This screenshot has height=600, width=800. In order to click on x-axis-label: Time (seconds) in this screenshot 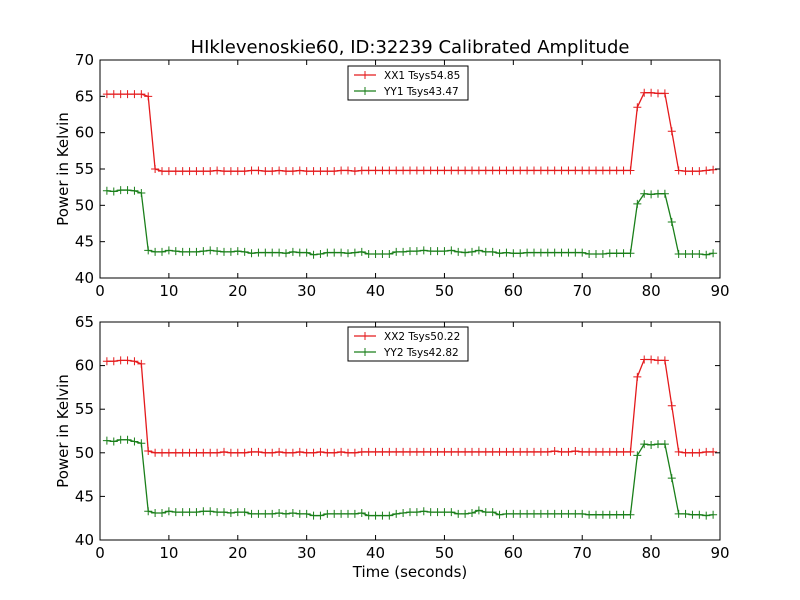, I will do `click(410, 572)`.